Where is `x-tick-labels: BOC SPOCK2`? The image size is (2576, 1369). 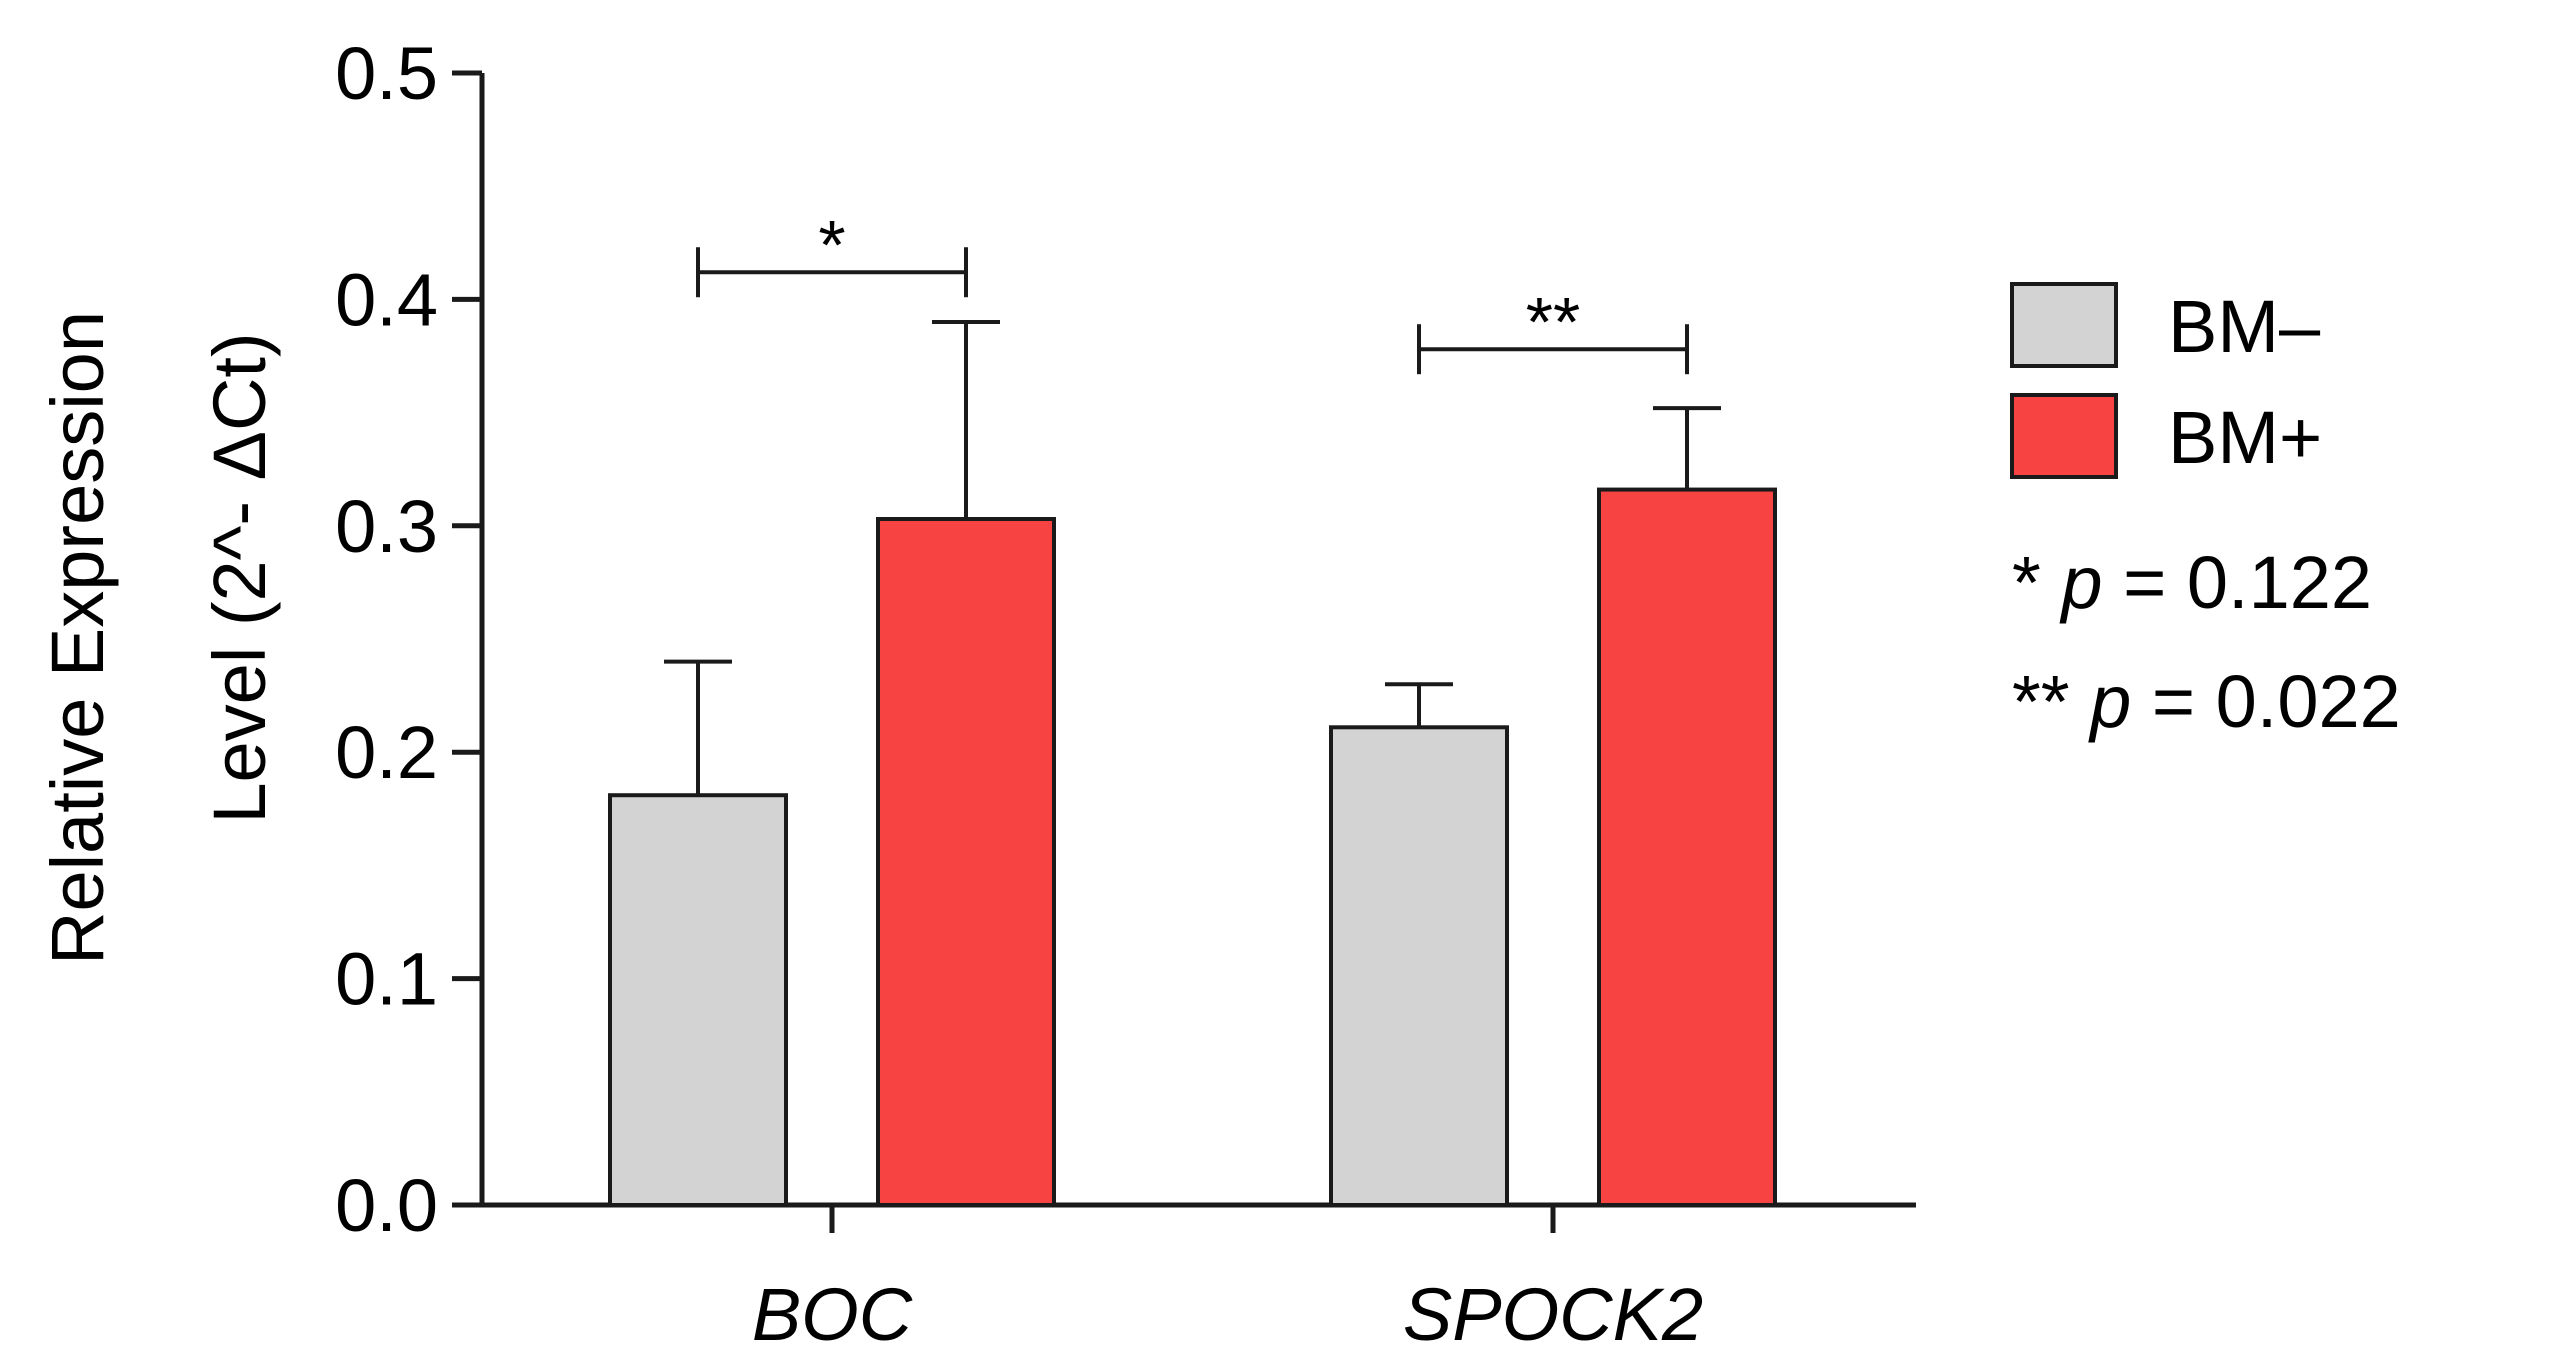 x-tick-labels: BOC SPOCK2 is located at coordinates (1227, 1280).